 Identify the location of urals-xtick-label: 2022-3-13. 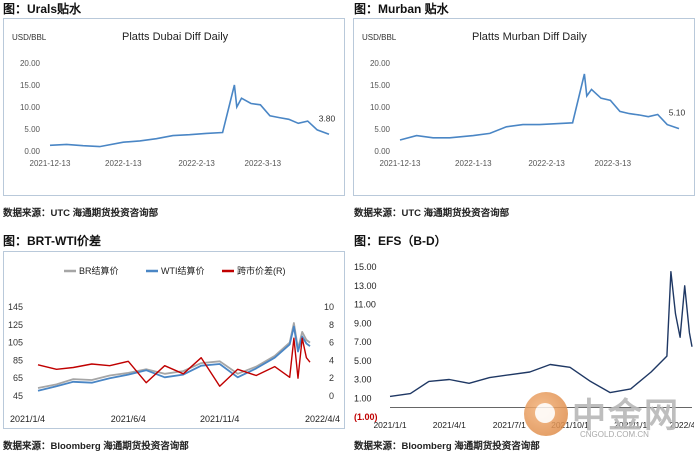
(263, 163).